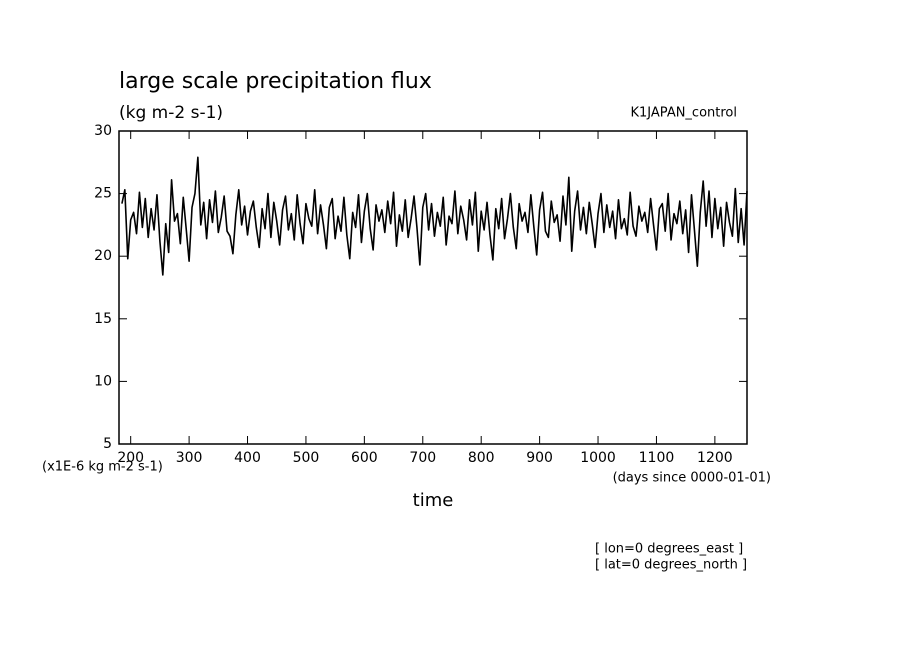  Describe the element at coordinates (103, 256) in the screenshot. I see `y-tick-label: 20` at that location.